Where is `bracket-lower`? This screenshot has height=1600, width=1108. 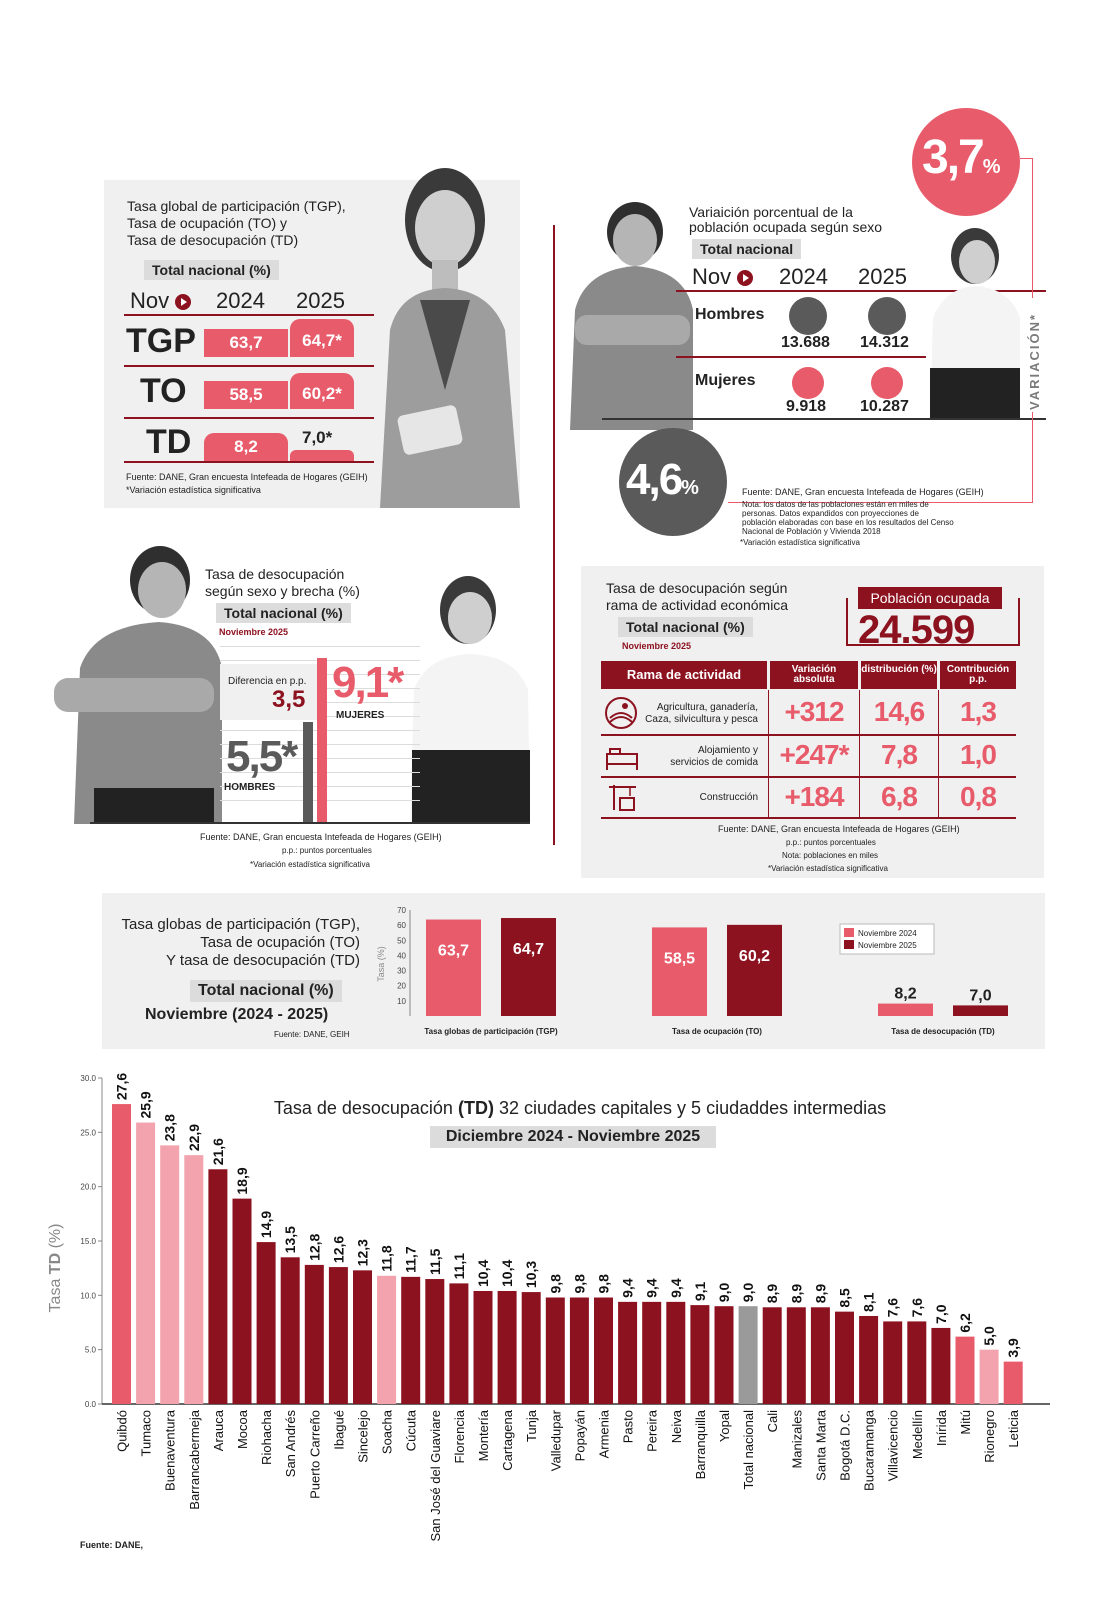 bracket-lower is located at coordinates (1032, 457).